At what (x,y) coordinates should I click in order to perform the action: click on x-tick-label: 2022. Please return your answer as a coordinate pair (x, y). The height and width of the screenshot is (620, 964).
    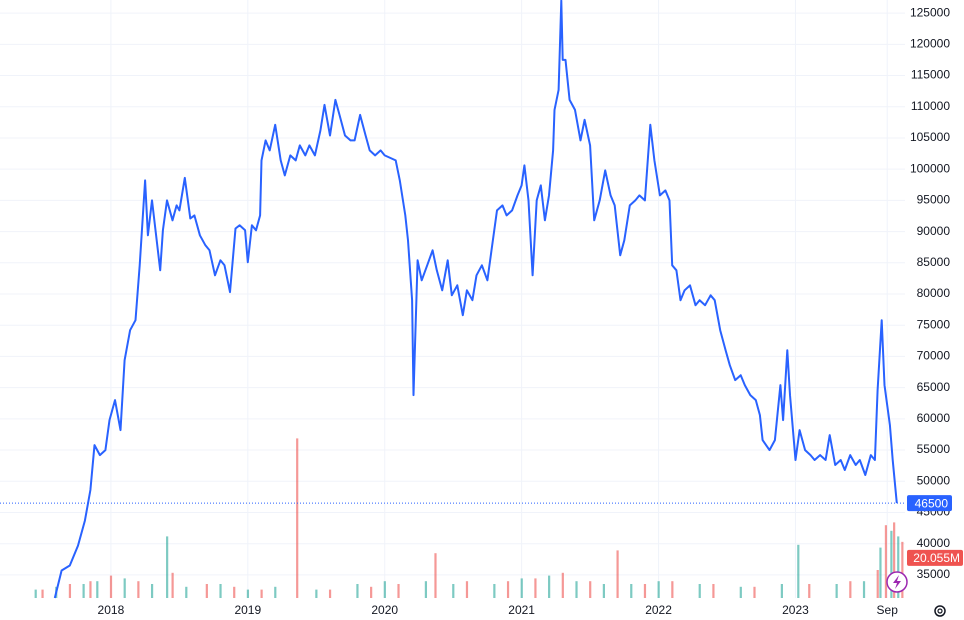
    Looking at the image, I should click on (658, 610).